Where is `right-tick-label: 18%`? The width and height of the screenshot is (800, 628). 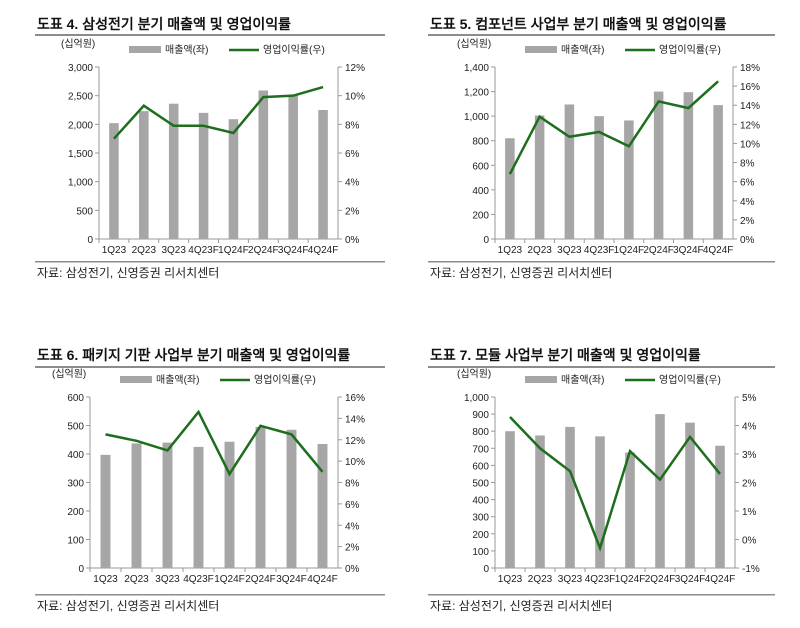 right-tick-label: 18% is located at coordinates (750, 68).